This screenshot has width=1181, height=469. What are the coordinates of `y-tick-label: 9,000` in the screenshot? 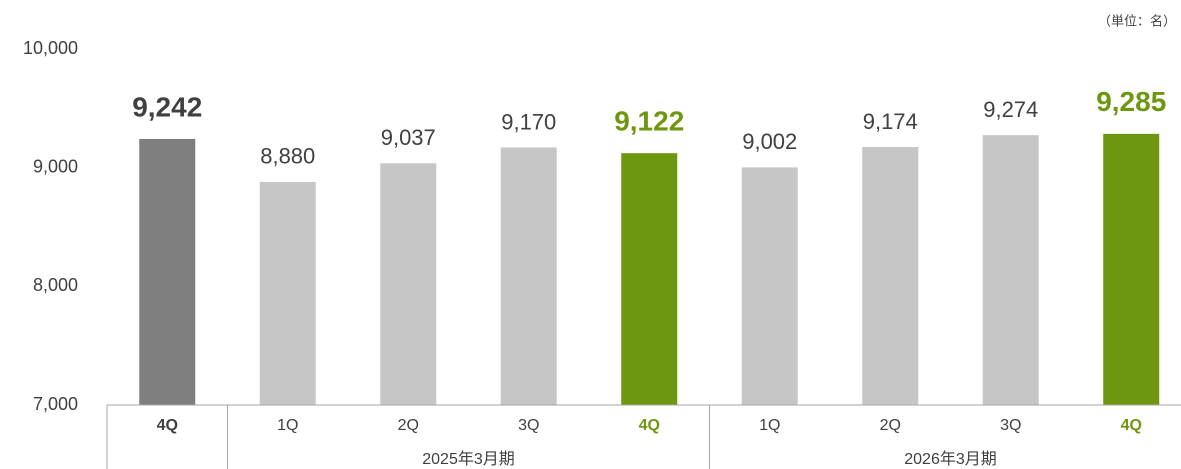 It's located at (55, 166).